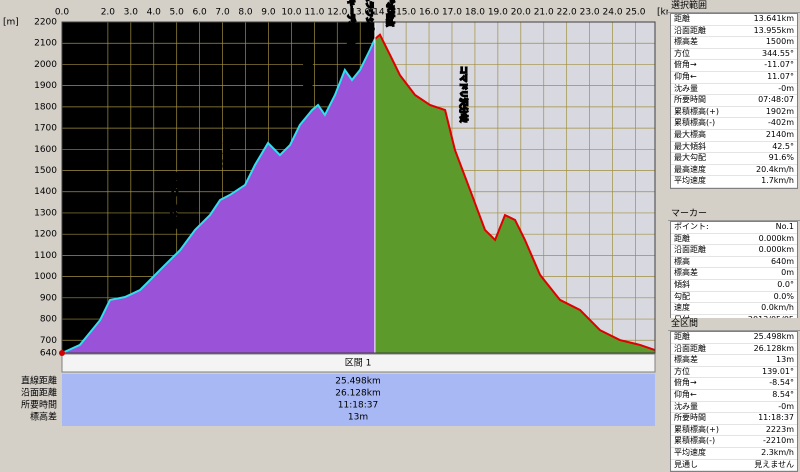 The height and width of the screenshot is (472, 800). Describe the element at coordinates (383, 13) in the screenshot. I see `x-tick-label: 14.0` at that location.